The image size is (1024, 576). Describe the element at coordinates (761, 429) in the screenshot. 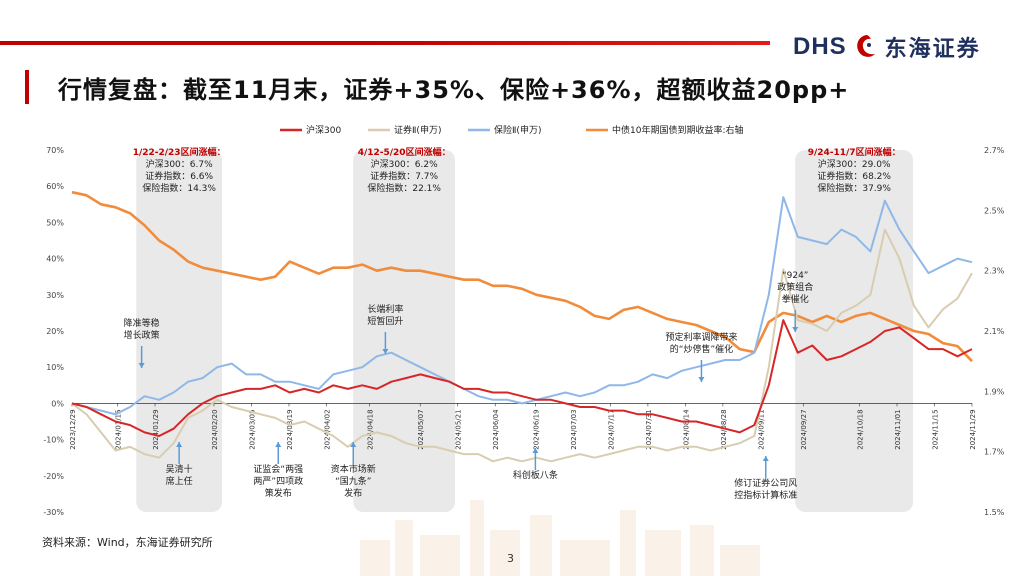

I see `x-tick-label: 2024/09/11` at that location.